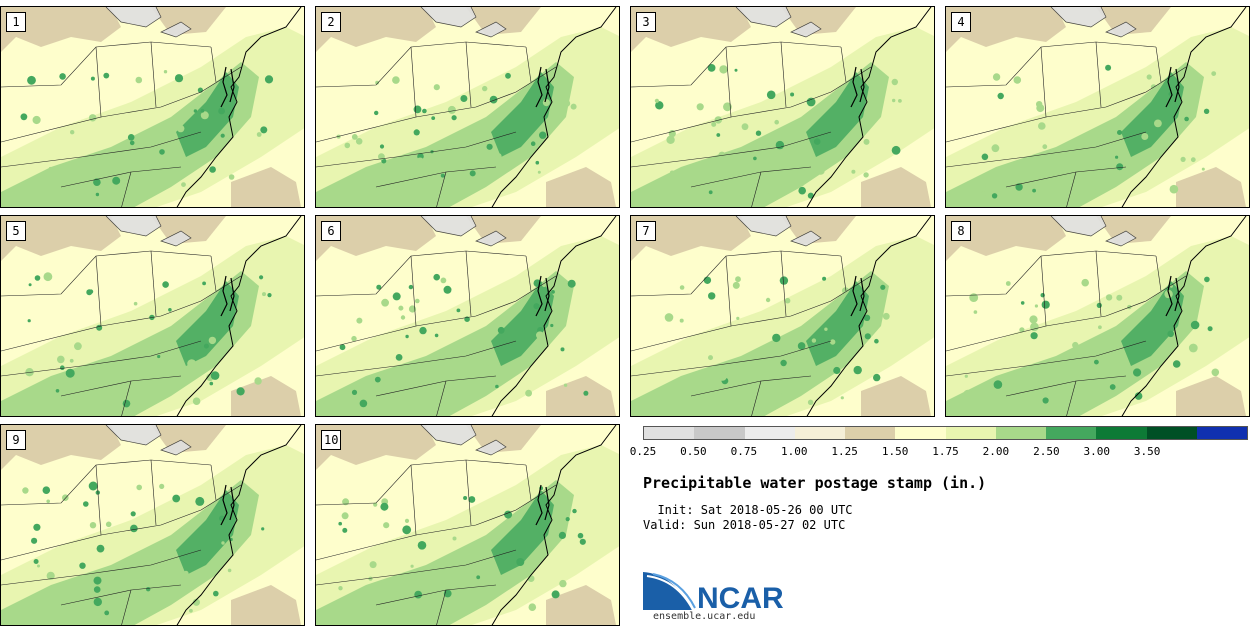  What do you see at coordinates (16, 231) in the screenshot?
I see `member-number-label: 5` at bounding box center [16, 231].